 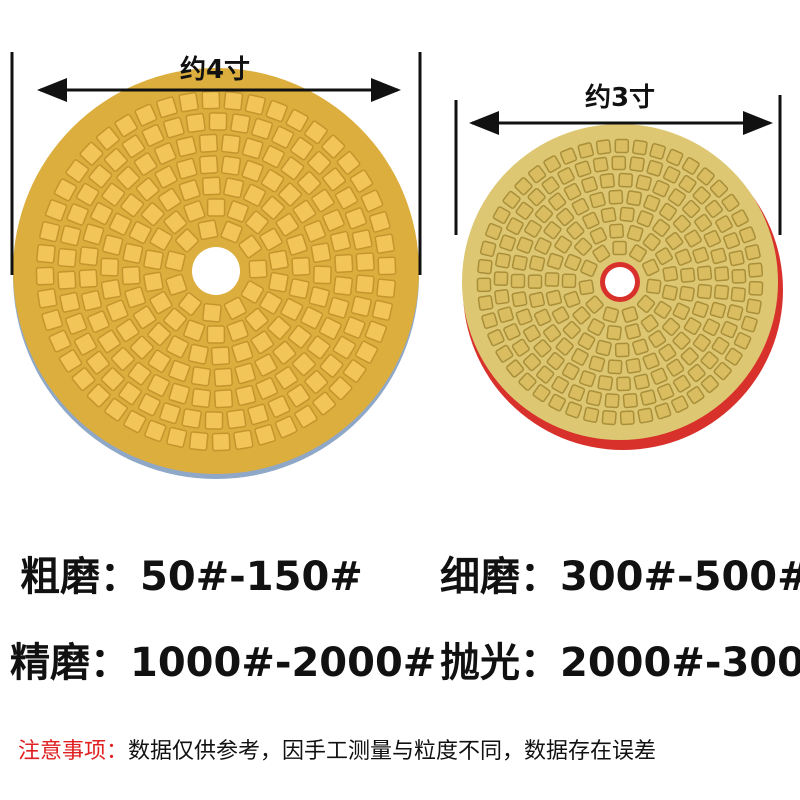 I want to click on size-label: 约4寸, so click(x=215, y=69).